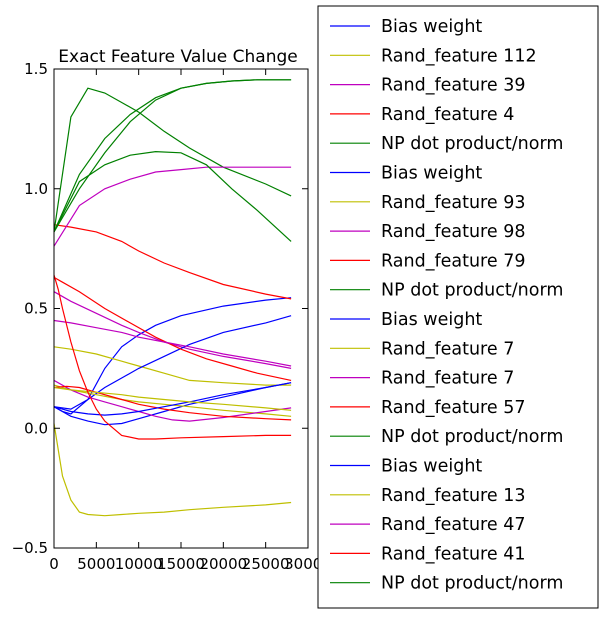 This screenshot has width=606, height=618. I want to click on chart-title: Exact Feature Value Change, so click(177, 57).